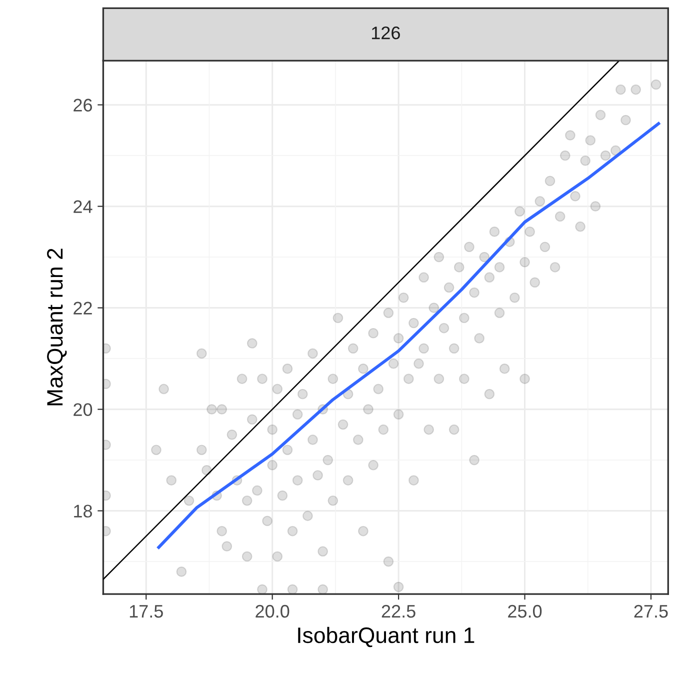 The image size is (679, 682). What do you see at coordinates (525, 611) in the screenshot?
I see `x-tick-label: 25.0` at bounding box center [525, 611].